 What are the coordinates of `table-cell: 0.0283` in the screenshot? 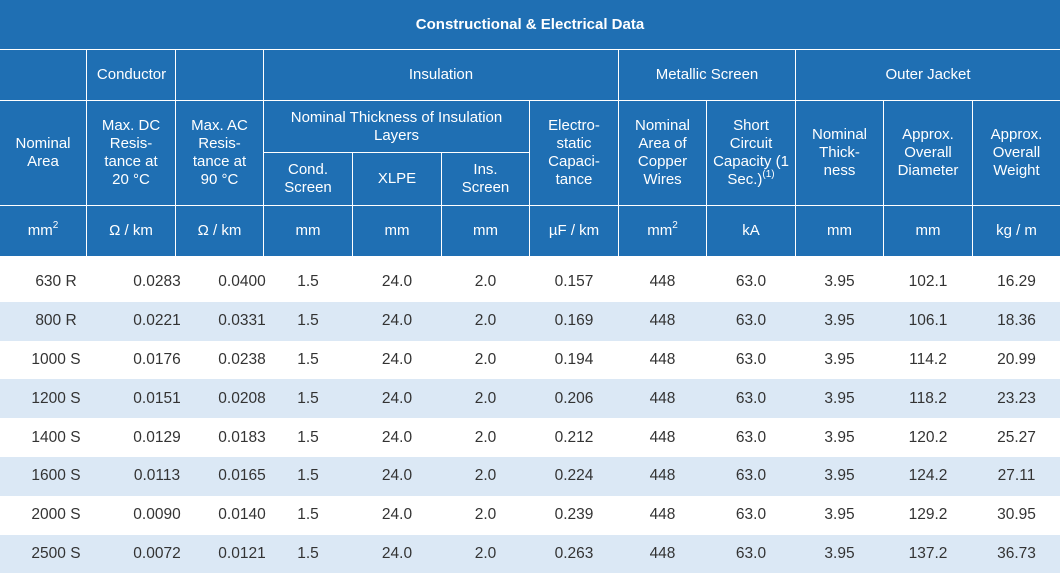 It's located at (157, 282).